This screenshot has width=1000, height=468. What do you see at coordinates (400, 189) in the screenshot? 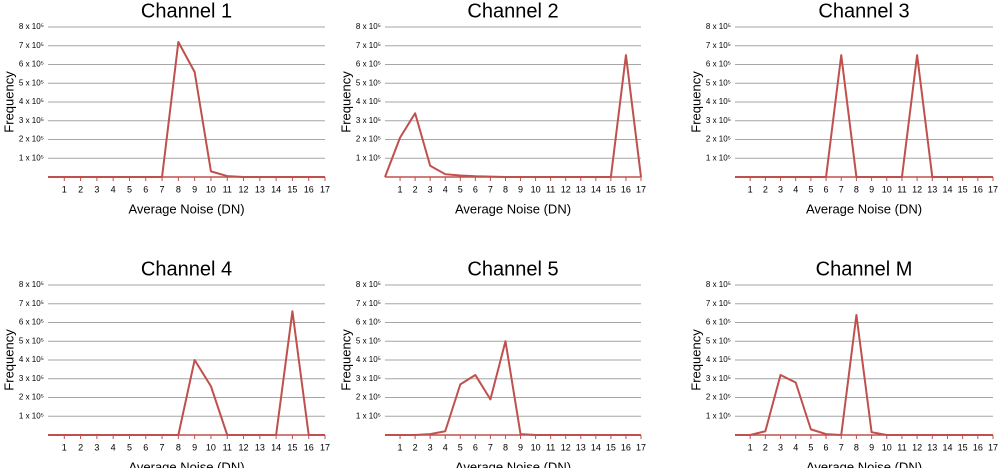
I see `x-tick-label: 1` at bounding box center [400, 189].